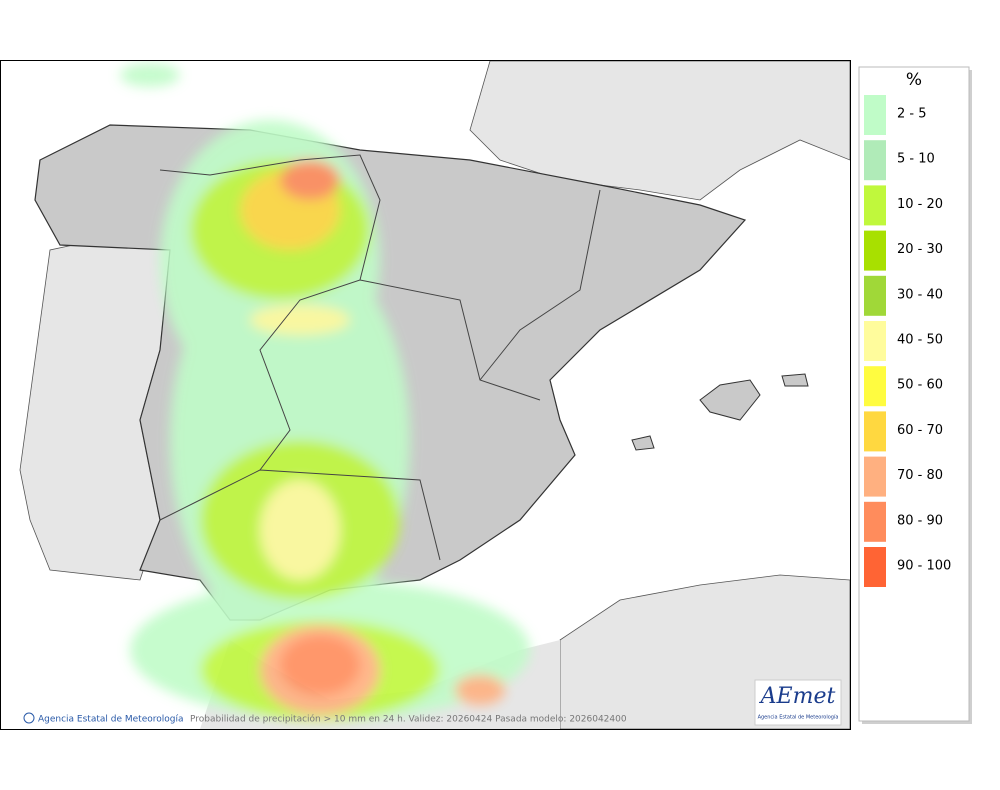  What do you see at coordinates (920, 249) in the screenshot?
I see `legend-label: 20 - 30` at bounding box center [920, 249].